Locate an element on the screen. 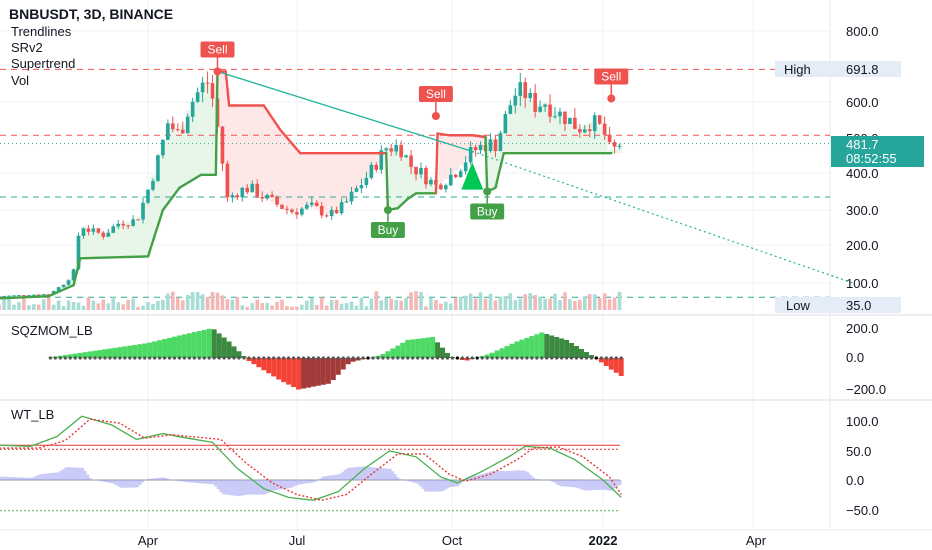  wt1-line is located at coordinates (311, 458).